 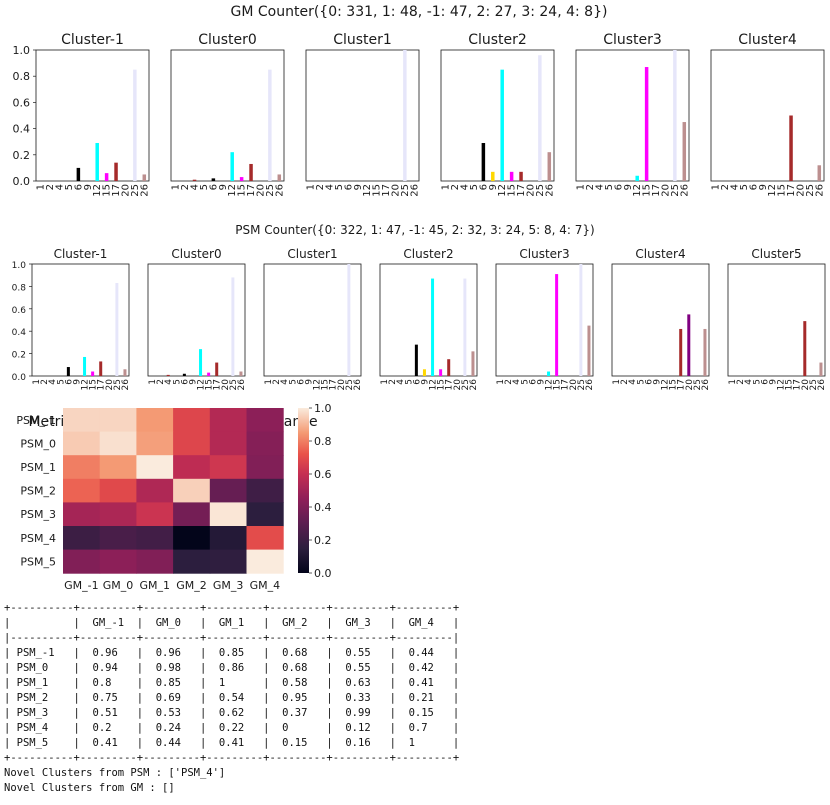 What do you see at coordinates (81, 585) in the screenshot?
I see `heatmap-col-label: GM_-1` at bounding box center [81, 585].